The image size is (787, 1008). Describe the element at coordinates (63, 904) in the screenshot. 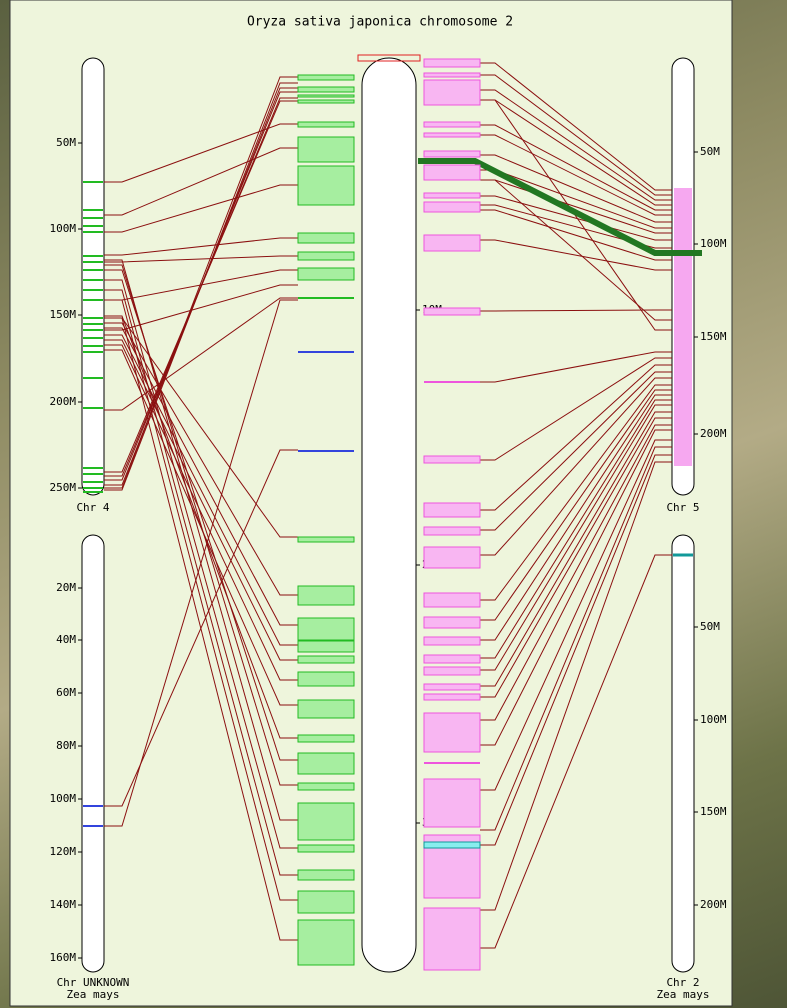

I see `tick-label: 140M` at that location.